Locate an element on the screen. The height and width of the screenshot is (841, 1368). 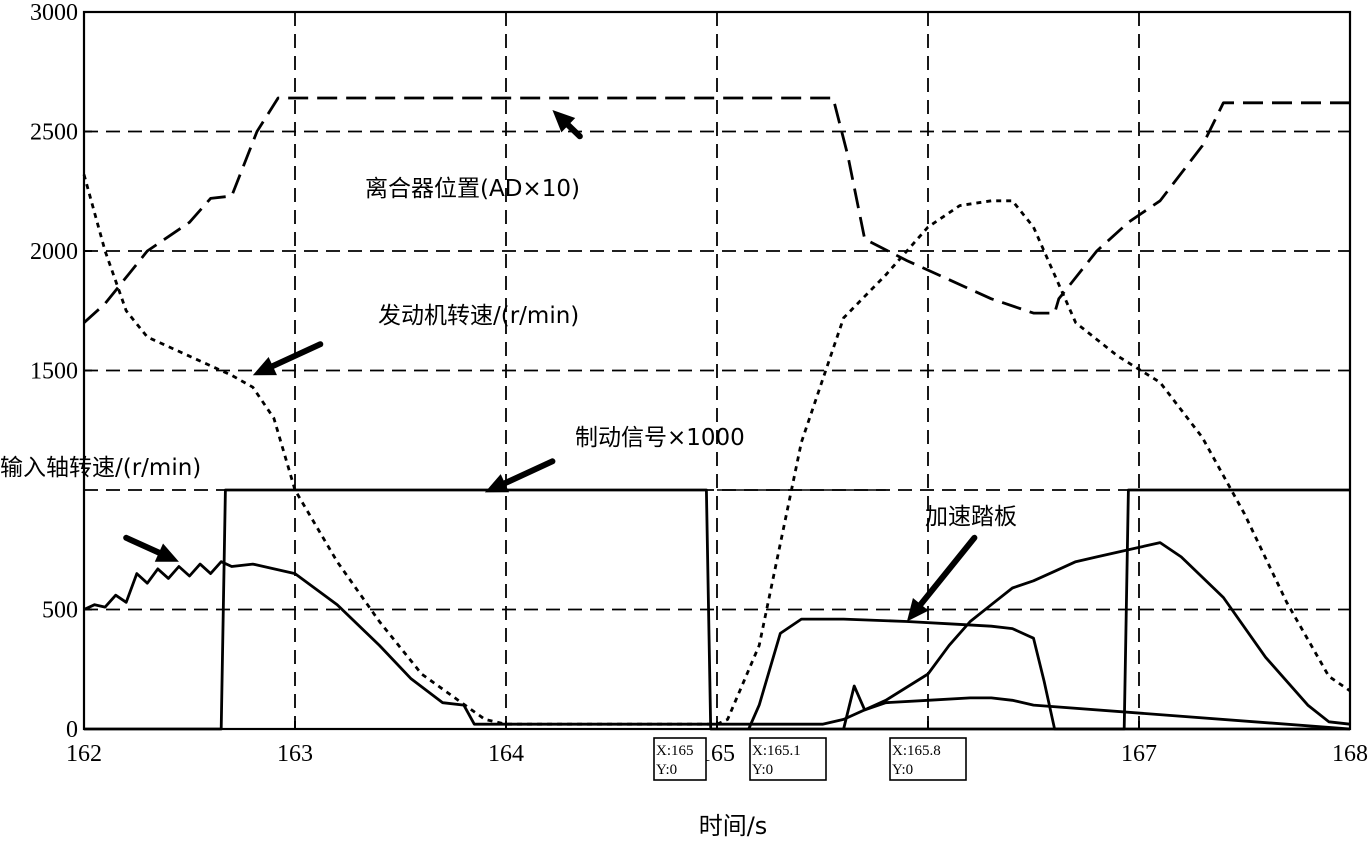
y-tick-label: 500 is located at coordinates (60, 611).